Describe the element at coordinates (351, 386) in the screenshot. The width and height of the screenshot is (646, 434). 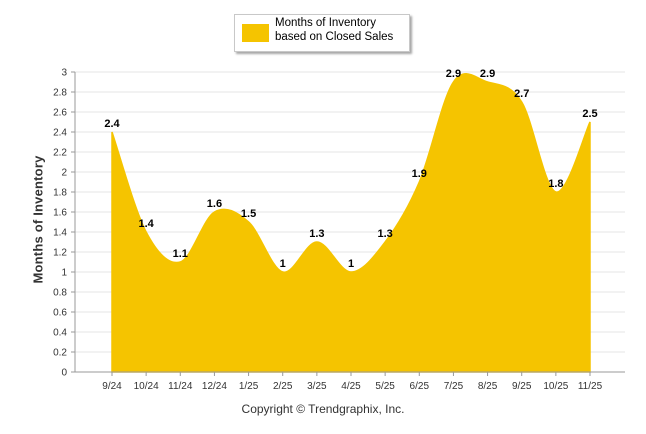
I see `x-tick-label: 4/25` at that location.